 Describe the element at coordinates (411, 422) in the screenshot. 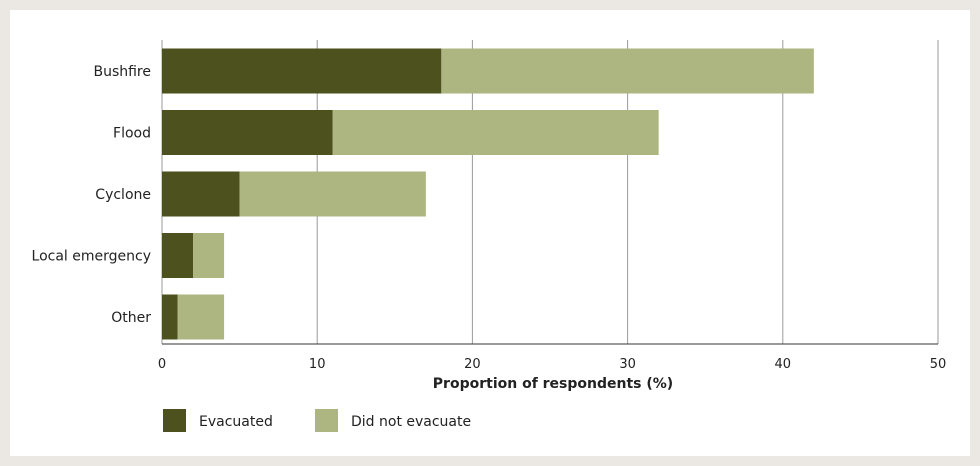

I see `legend-label: Did not evacuate` at that location.